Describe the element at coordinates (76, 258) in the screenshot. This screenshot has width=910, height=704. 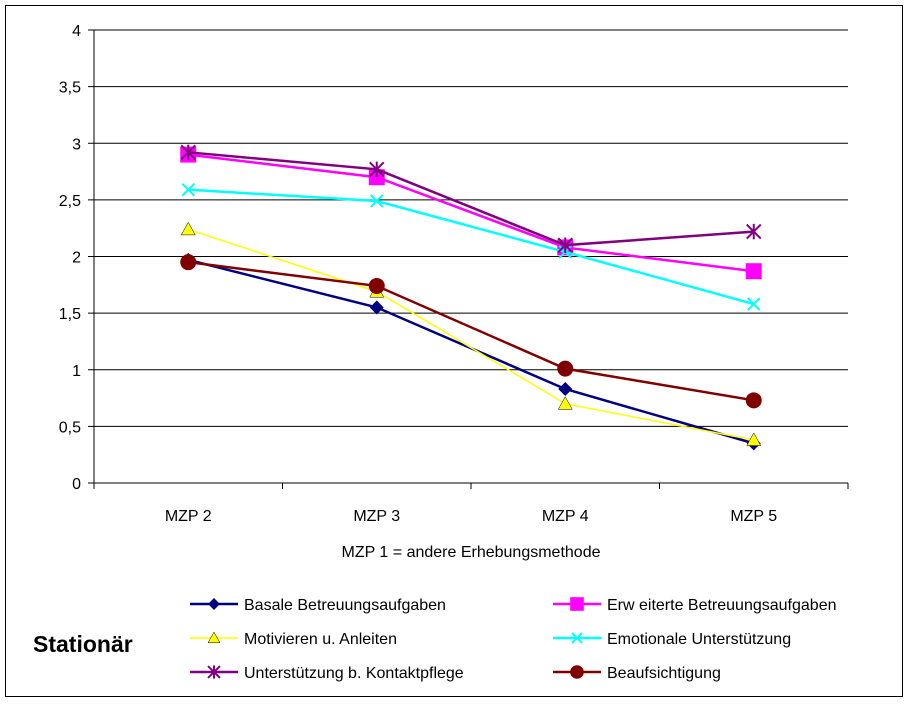
I see `y-tick-label: 2` at that location.